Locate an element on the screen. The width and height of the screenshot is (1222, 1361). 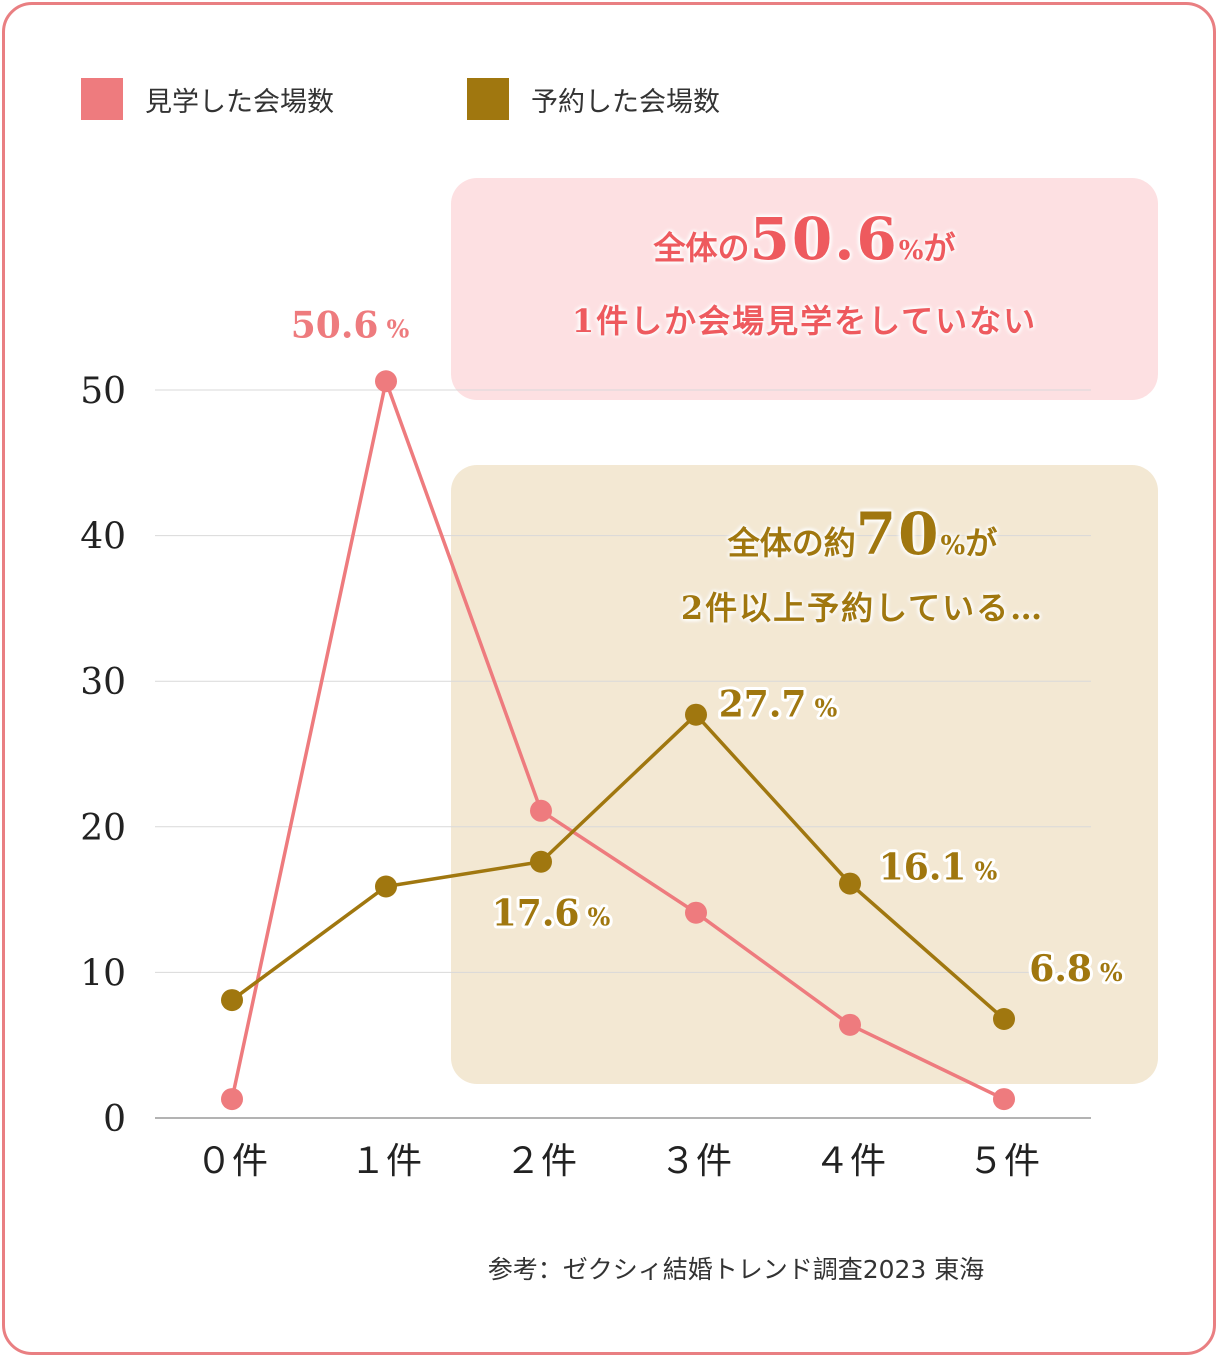
series-line is located at coordinates (618, 866).